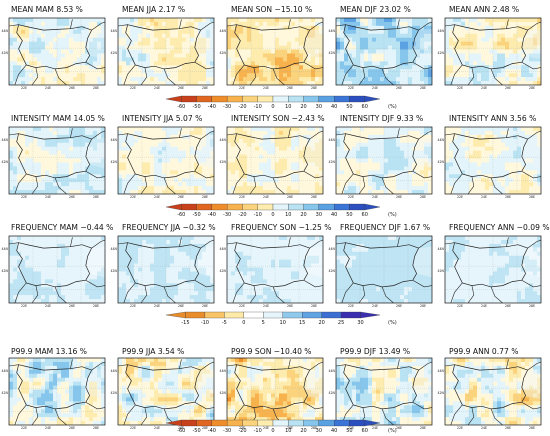  Describe the element at coordinates (133, 197) in the screenshot. I see `x-tick-label: 22E` at that location.